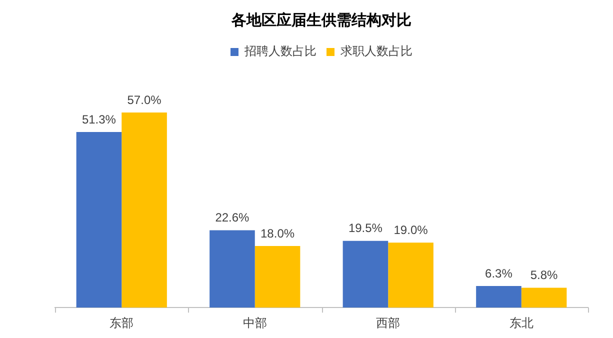 The image size is (613, 338). What do you see at coordinates (376, 51) in the screenshot?
I see `legend-label: 求职人数占比` at bounding box center [376, 51].